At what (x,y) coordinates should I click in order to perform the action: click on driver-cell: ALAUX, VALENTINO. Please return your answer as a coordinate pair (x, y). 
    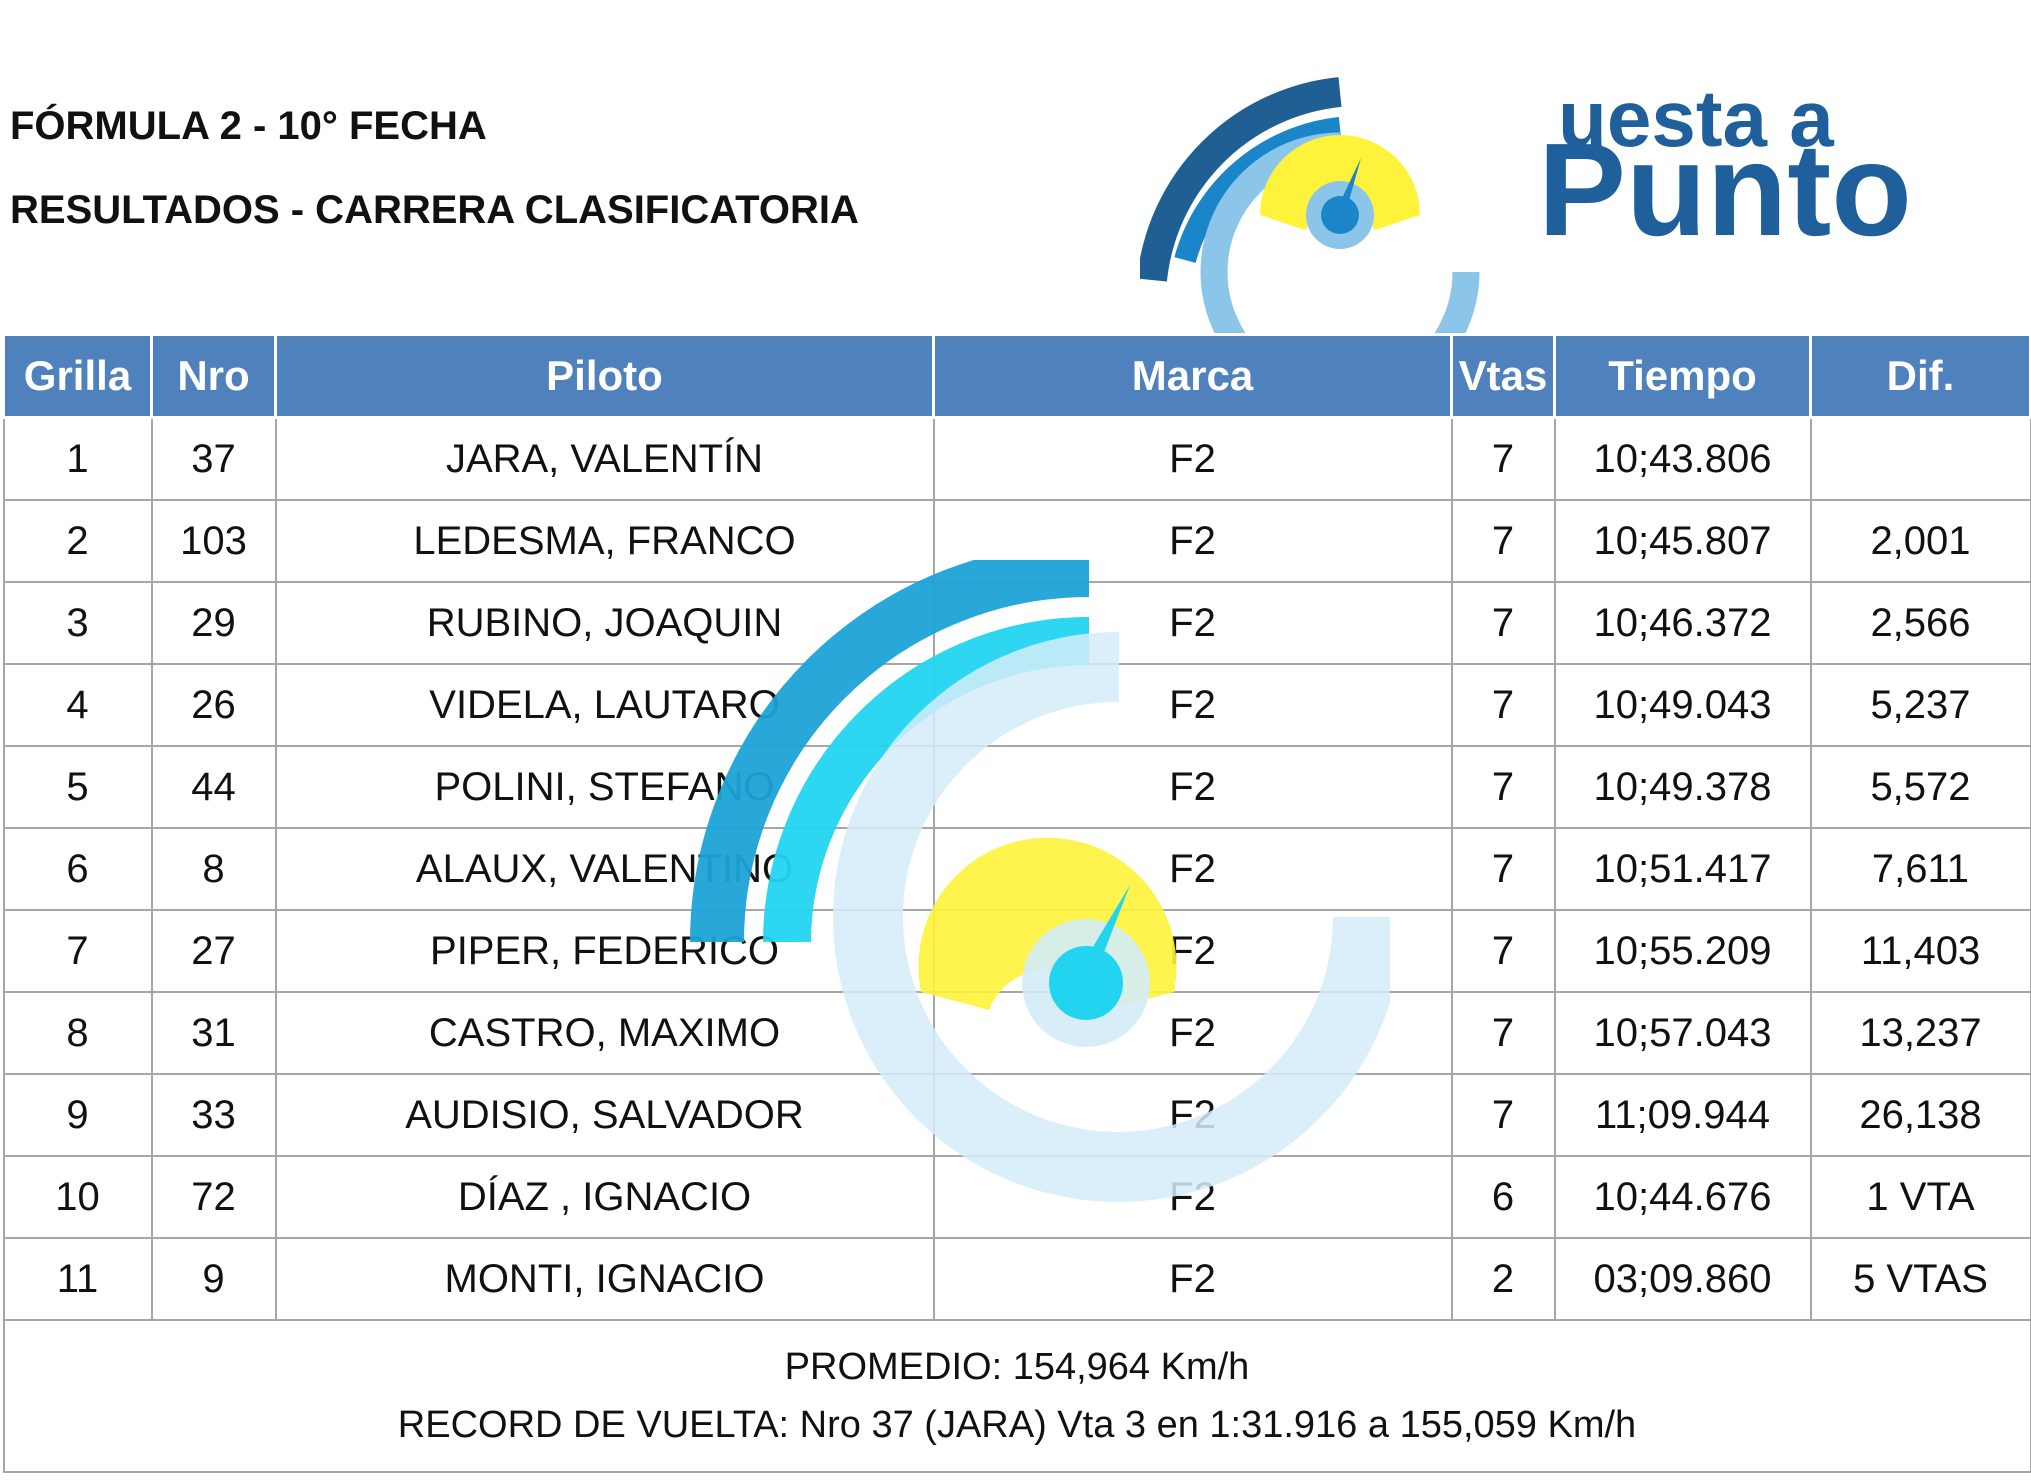
    Looking at the image, I should click on (604, 869).